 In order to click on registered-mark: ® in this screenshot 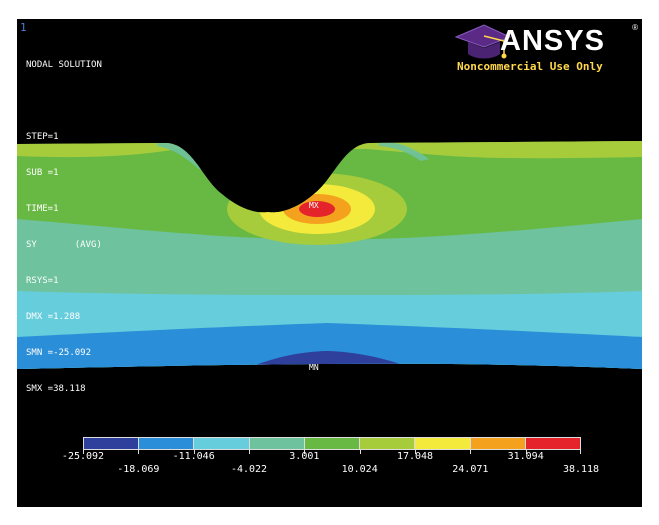, I will do `click(635, 27)`.